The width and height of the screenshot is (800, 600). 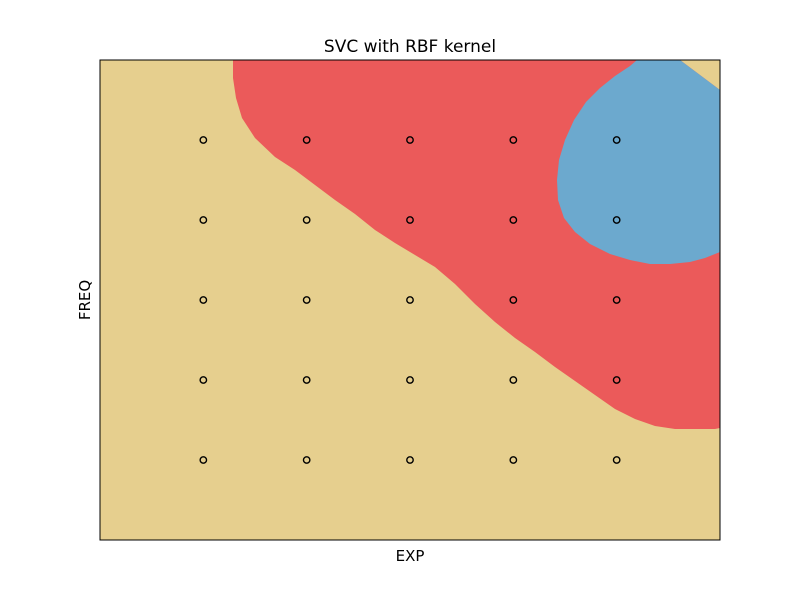 I want to click on chart-title: SVC with RBF kernel, so click(x=410, y=47).